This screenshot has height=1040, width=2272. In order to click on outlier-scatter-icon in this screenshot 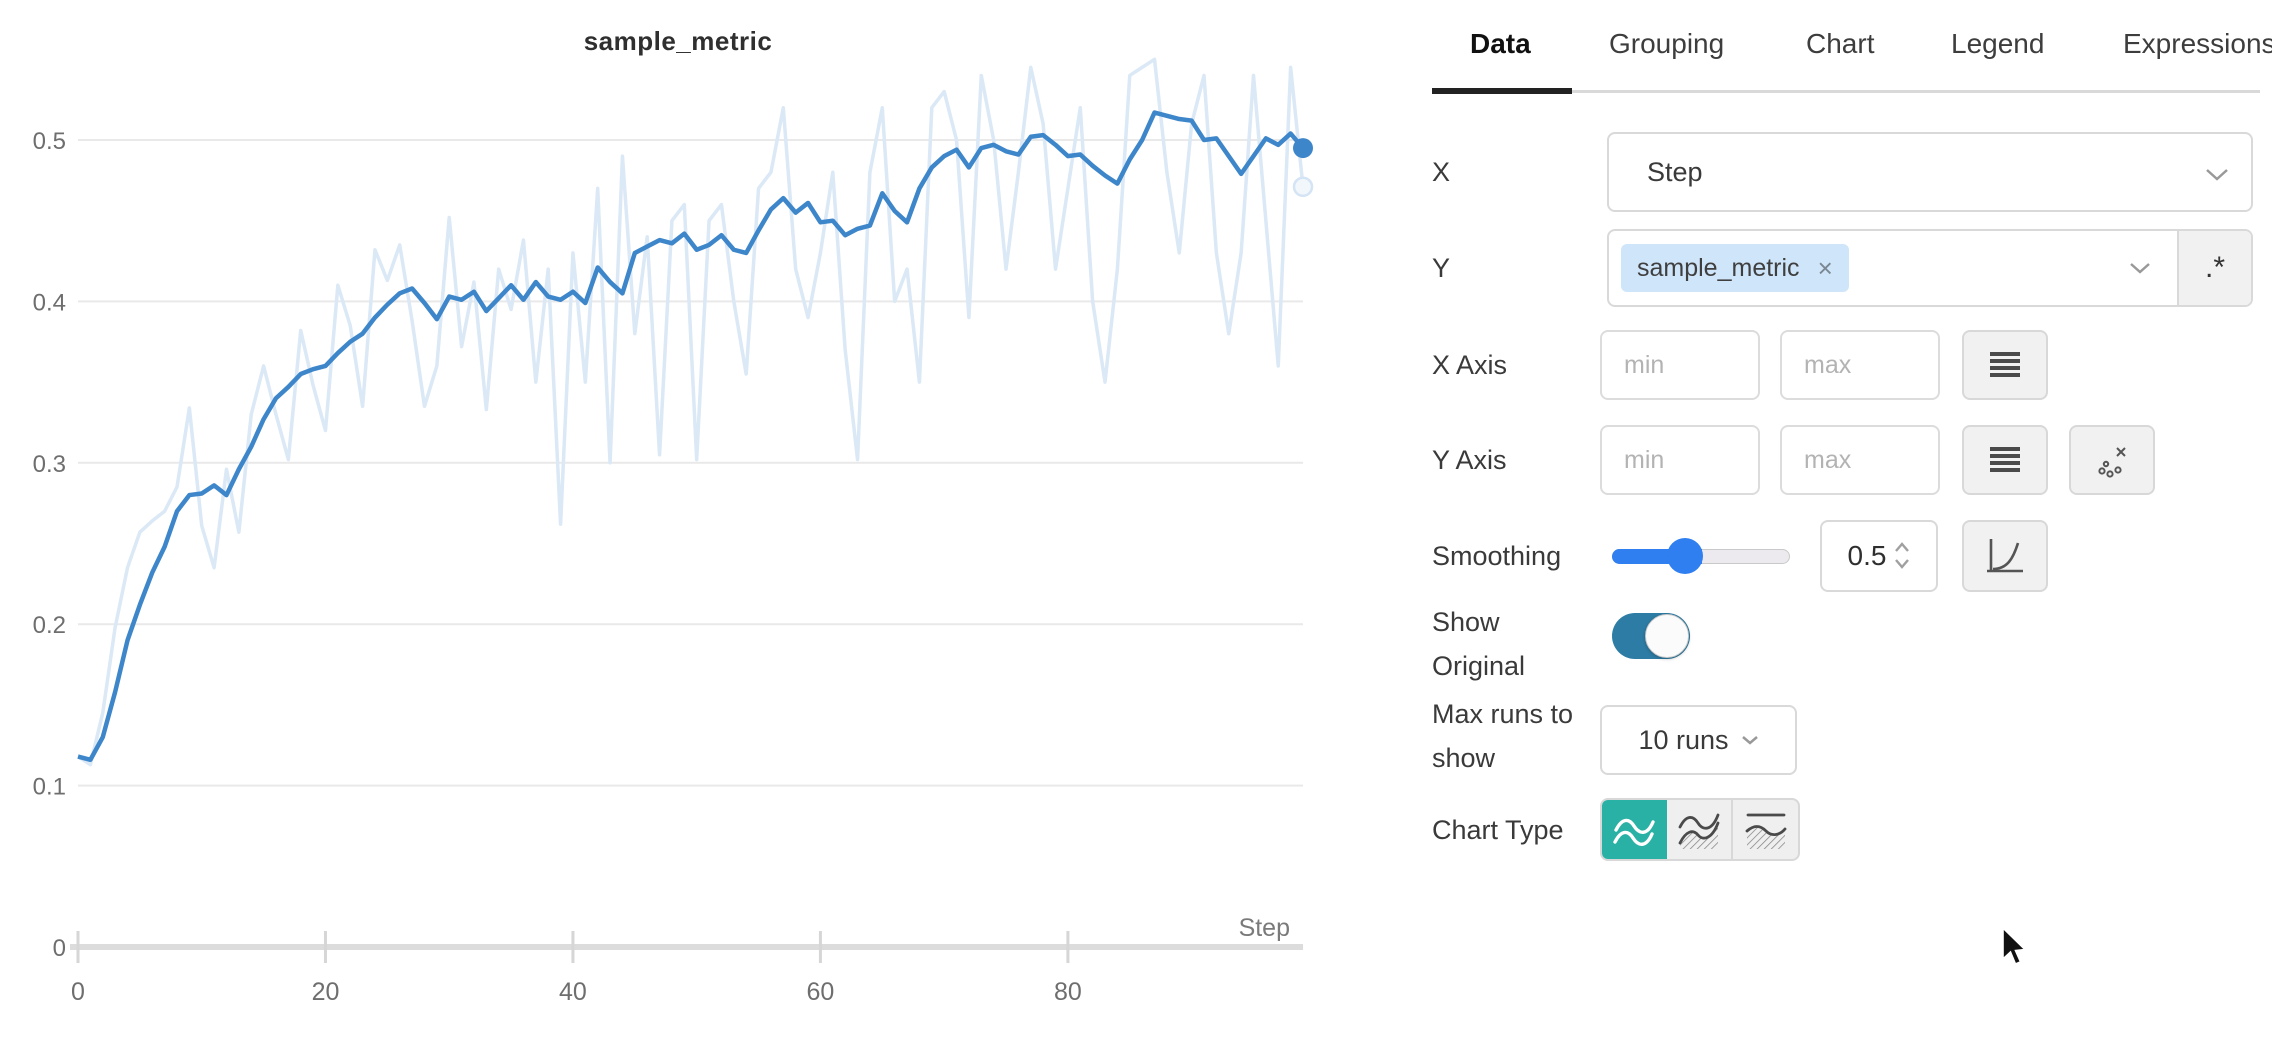, I will do `click(2112, 462)`.